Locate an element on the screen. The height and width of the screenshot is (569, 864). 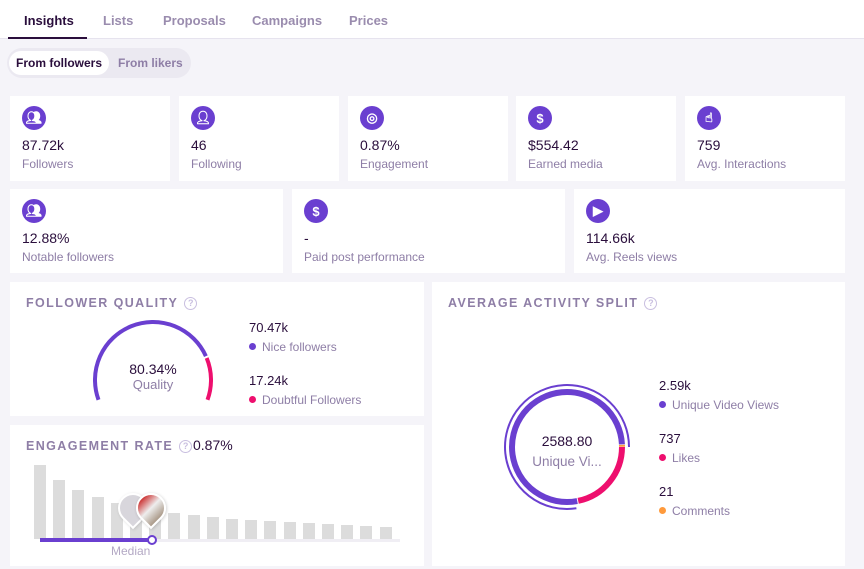
stat-label: Followers is located at coordinates (48, 164).